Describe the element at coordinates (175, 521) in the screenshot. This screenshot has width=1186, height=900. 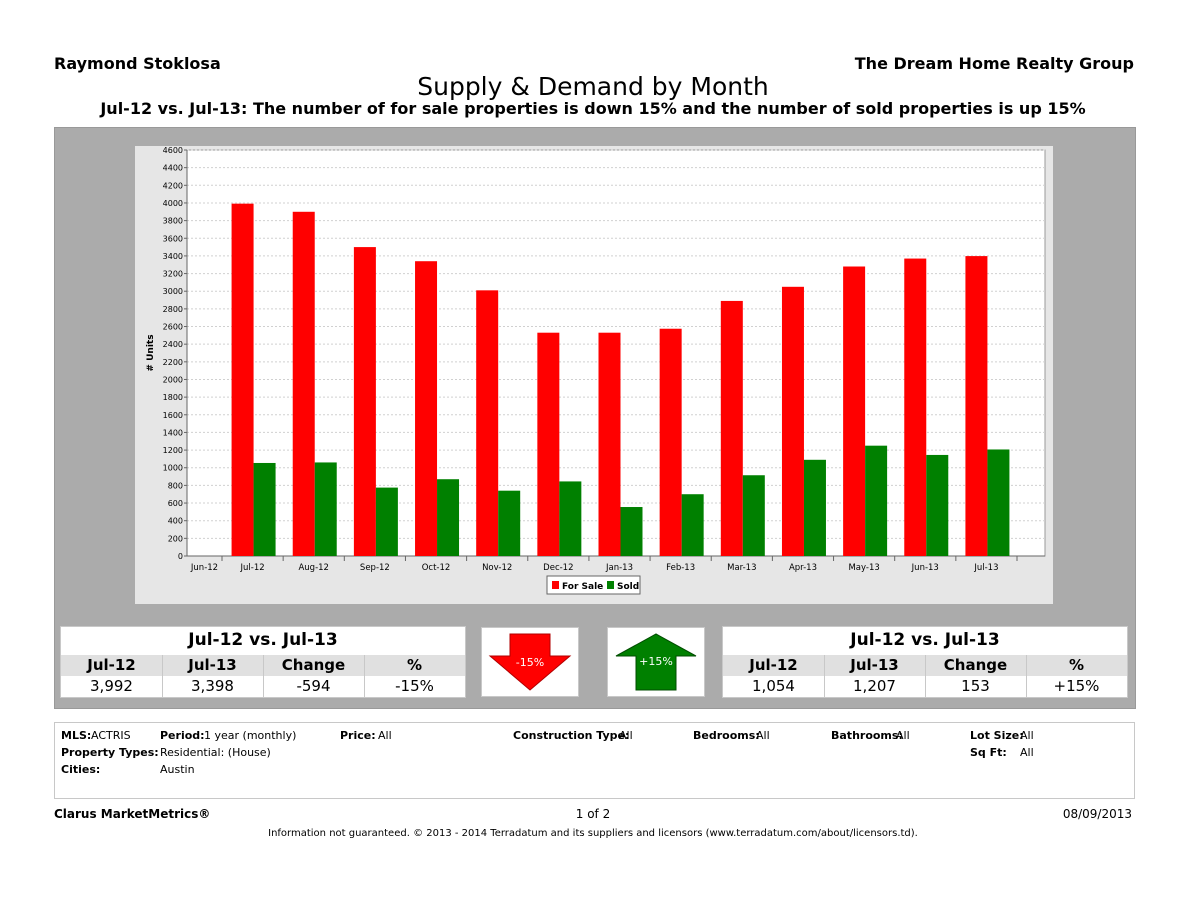
I see `y-tick-label: 400` at that location.